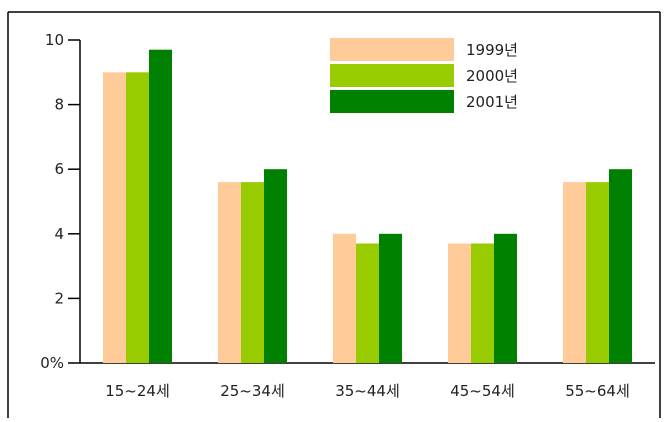  Describe the element at coordinates (344, 298) in the screenshot. I see `bar-1999년-35~44세` at that location.